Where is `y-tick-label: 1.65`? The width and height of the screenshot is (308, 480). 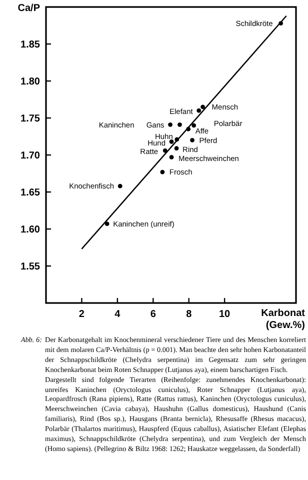 y-tick-label: 1.65 is located at coordinates (30, 193).